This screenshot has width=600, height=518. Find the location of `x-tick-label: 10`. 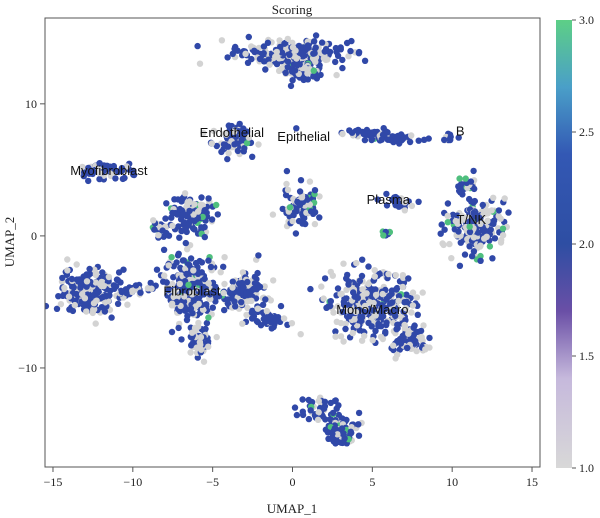

x-tick-label: 10 is located at coordinates (452, 482).